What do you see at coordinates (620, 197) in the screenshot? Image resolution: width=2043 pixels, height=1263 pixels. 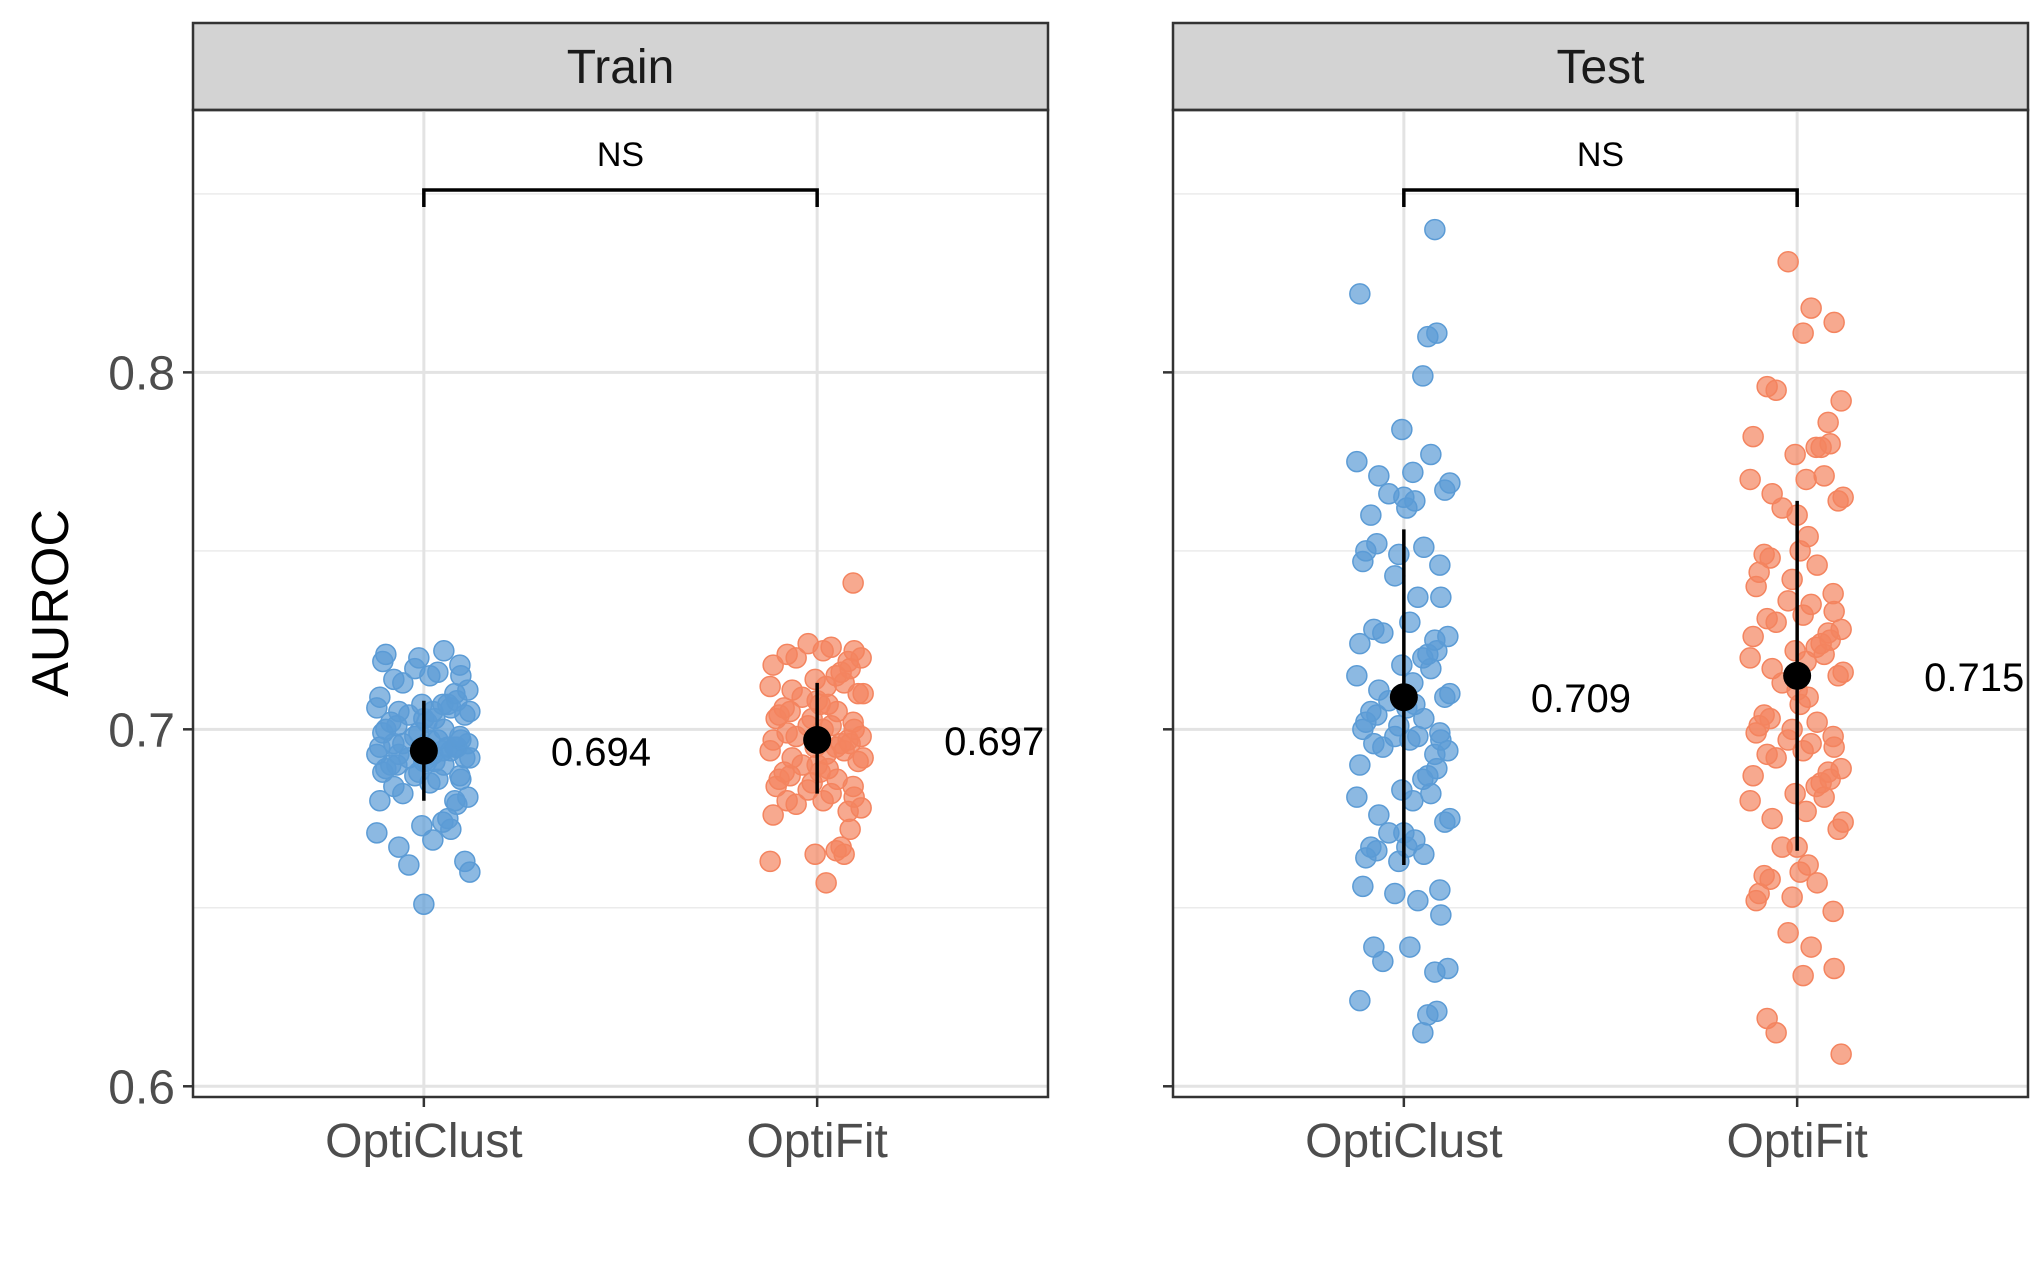 I see `significance-bracket` at bounding box center [620, 197].